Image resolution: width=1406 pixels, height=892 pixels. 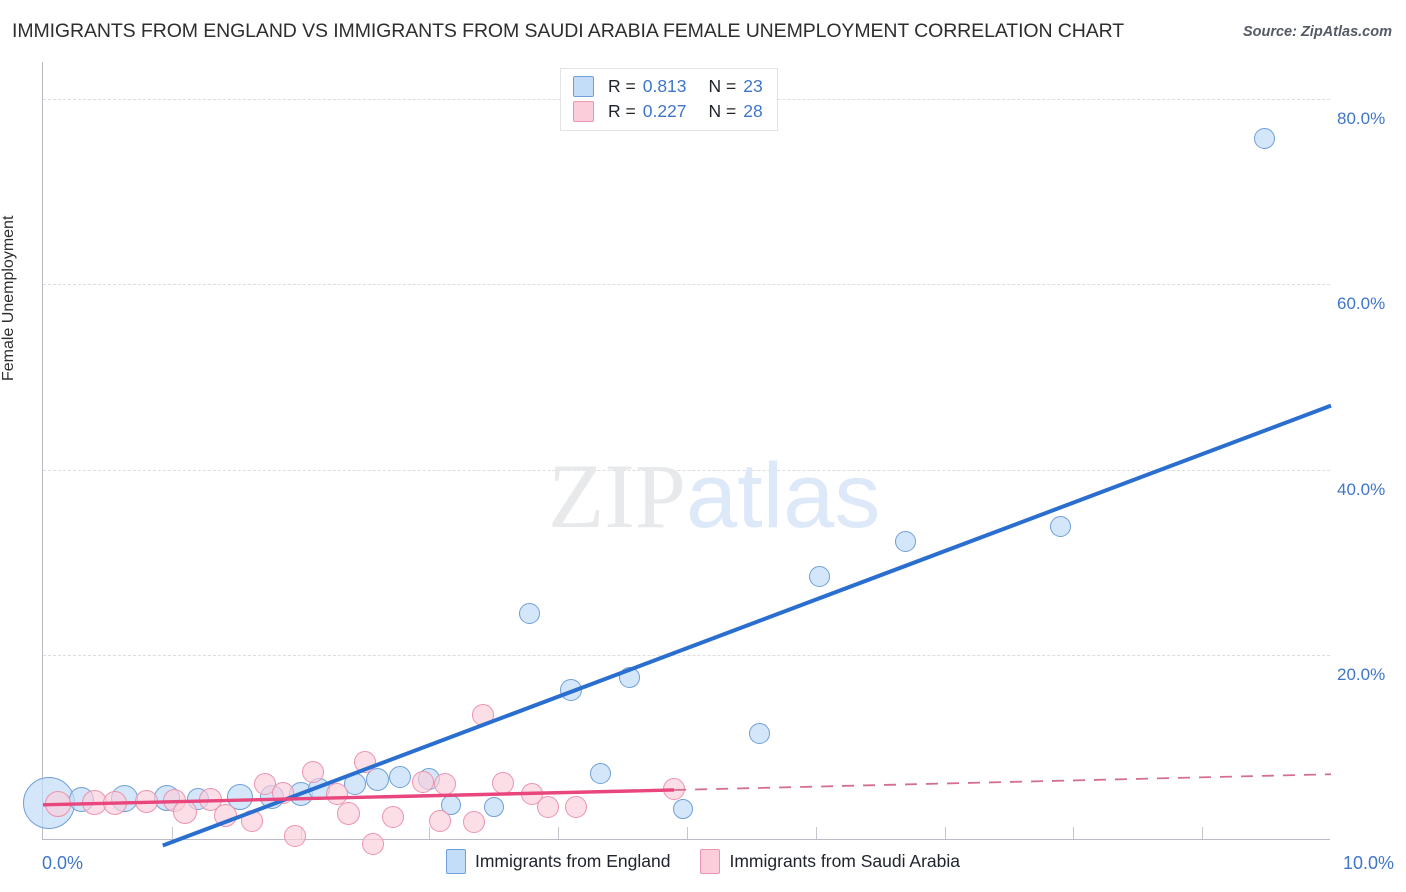 What do you see at coordinates (1361, 674) in the screenshot?
I see `y-axis-tick-label: 20.0%` at bounding box center [1361, 674].